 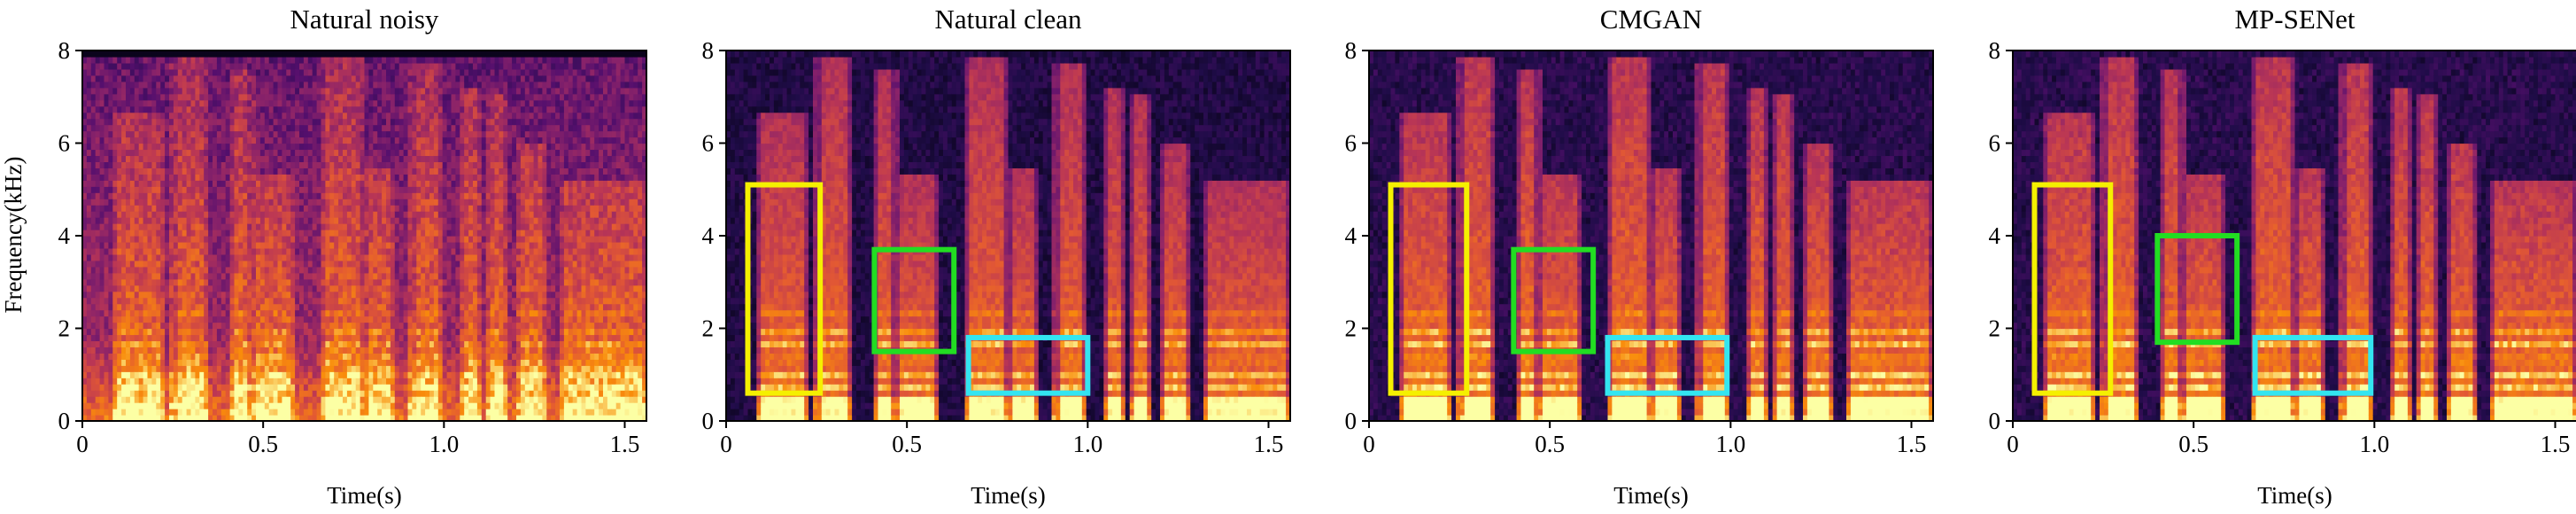 What do you see at coordinates (13, 235) in the screenshot?
I see `figure-ylabel: Frequency(kHz)` at bounding box center [13, 235].